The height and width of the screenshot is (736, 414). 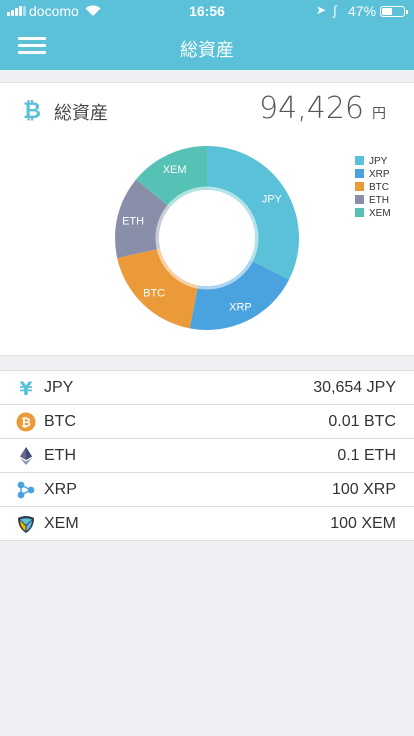 What do you see at coordinates (61, 523) in the screenshot?
I see `asset-name: XEM` at bounding box center [61, 523].